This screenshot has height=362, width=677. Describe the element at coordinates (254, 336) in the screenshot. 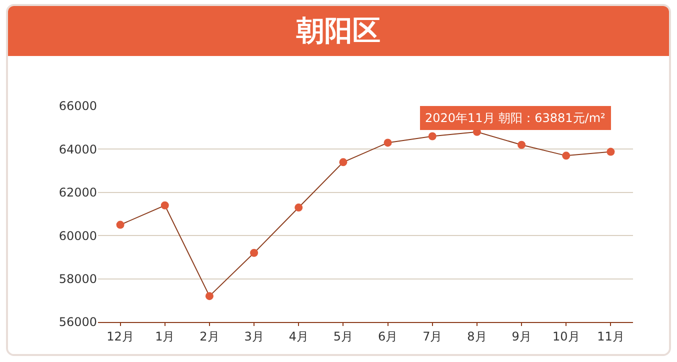

I see `x-tick-label: 3月` at that location.